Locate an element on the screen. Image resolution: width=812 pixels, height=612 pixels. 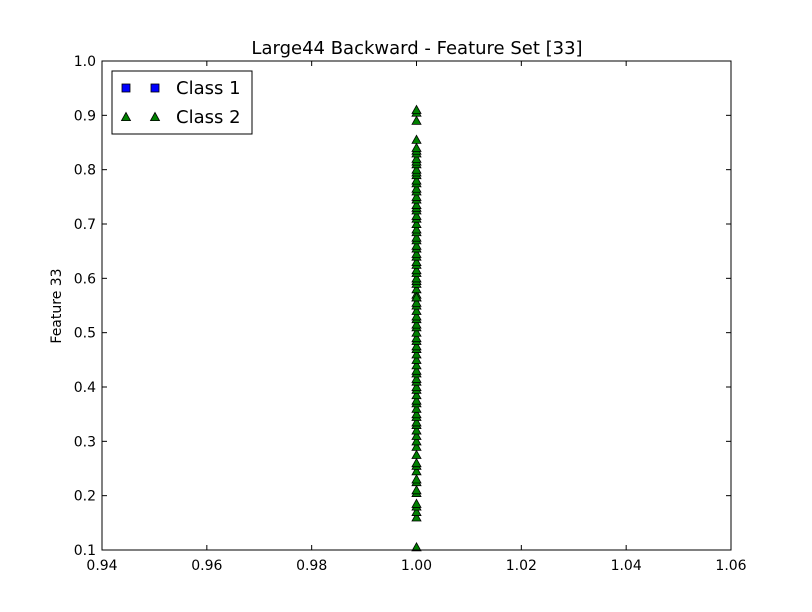
legend-label: Class 1 is located at coordinates (208, 88).